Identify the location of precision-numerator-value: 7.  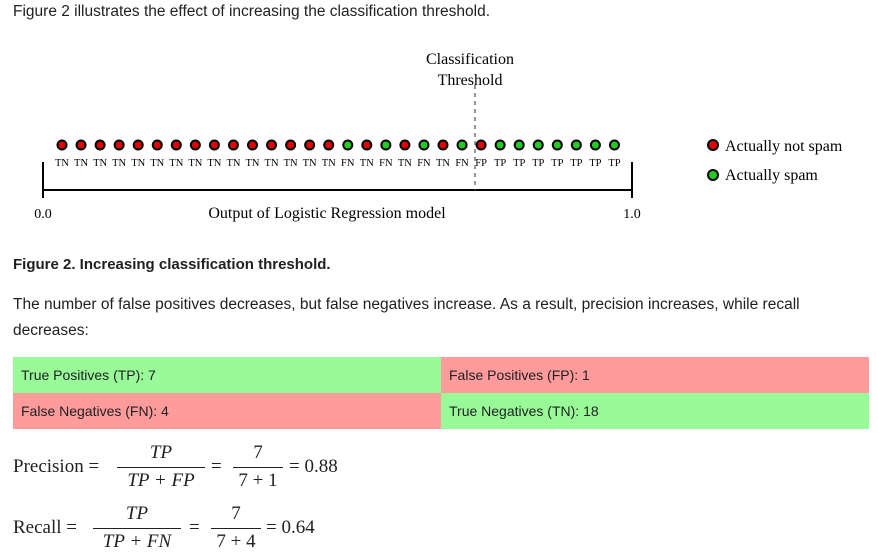
(258, 452).